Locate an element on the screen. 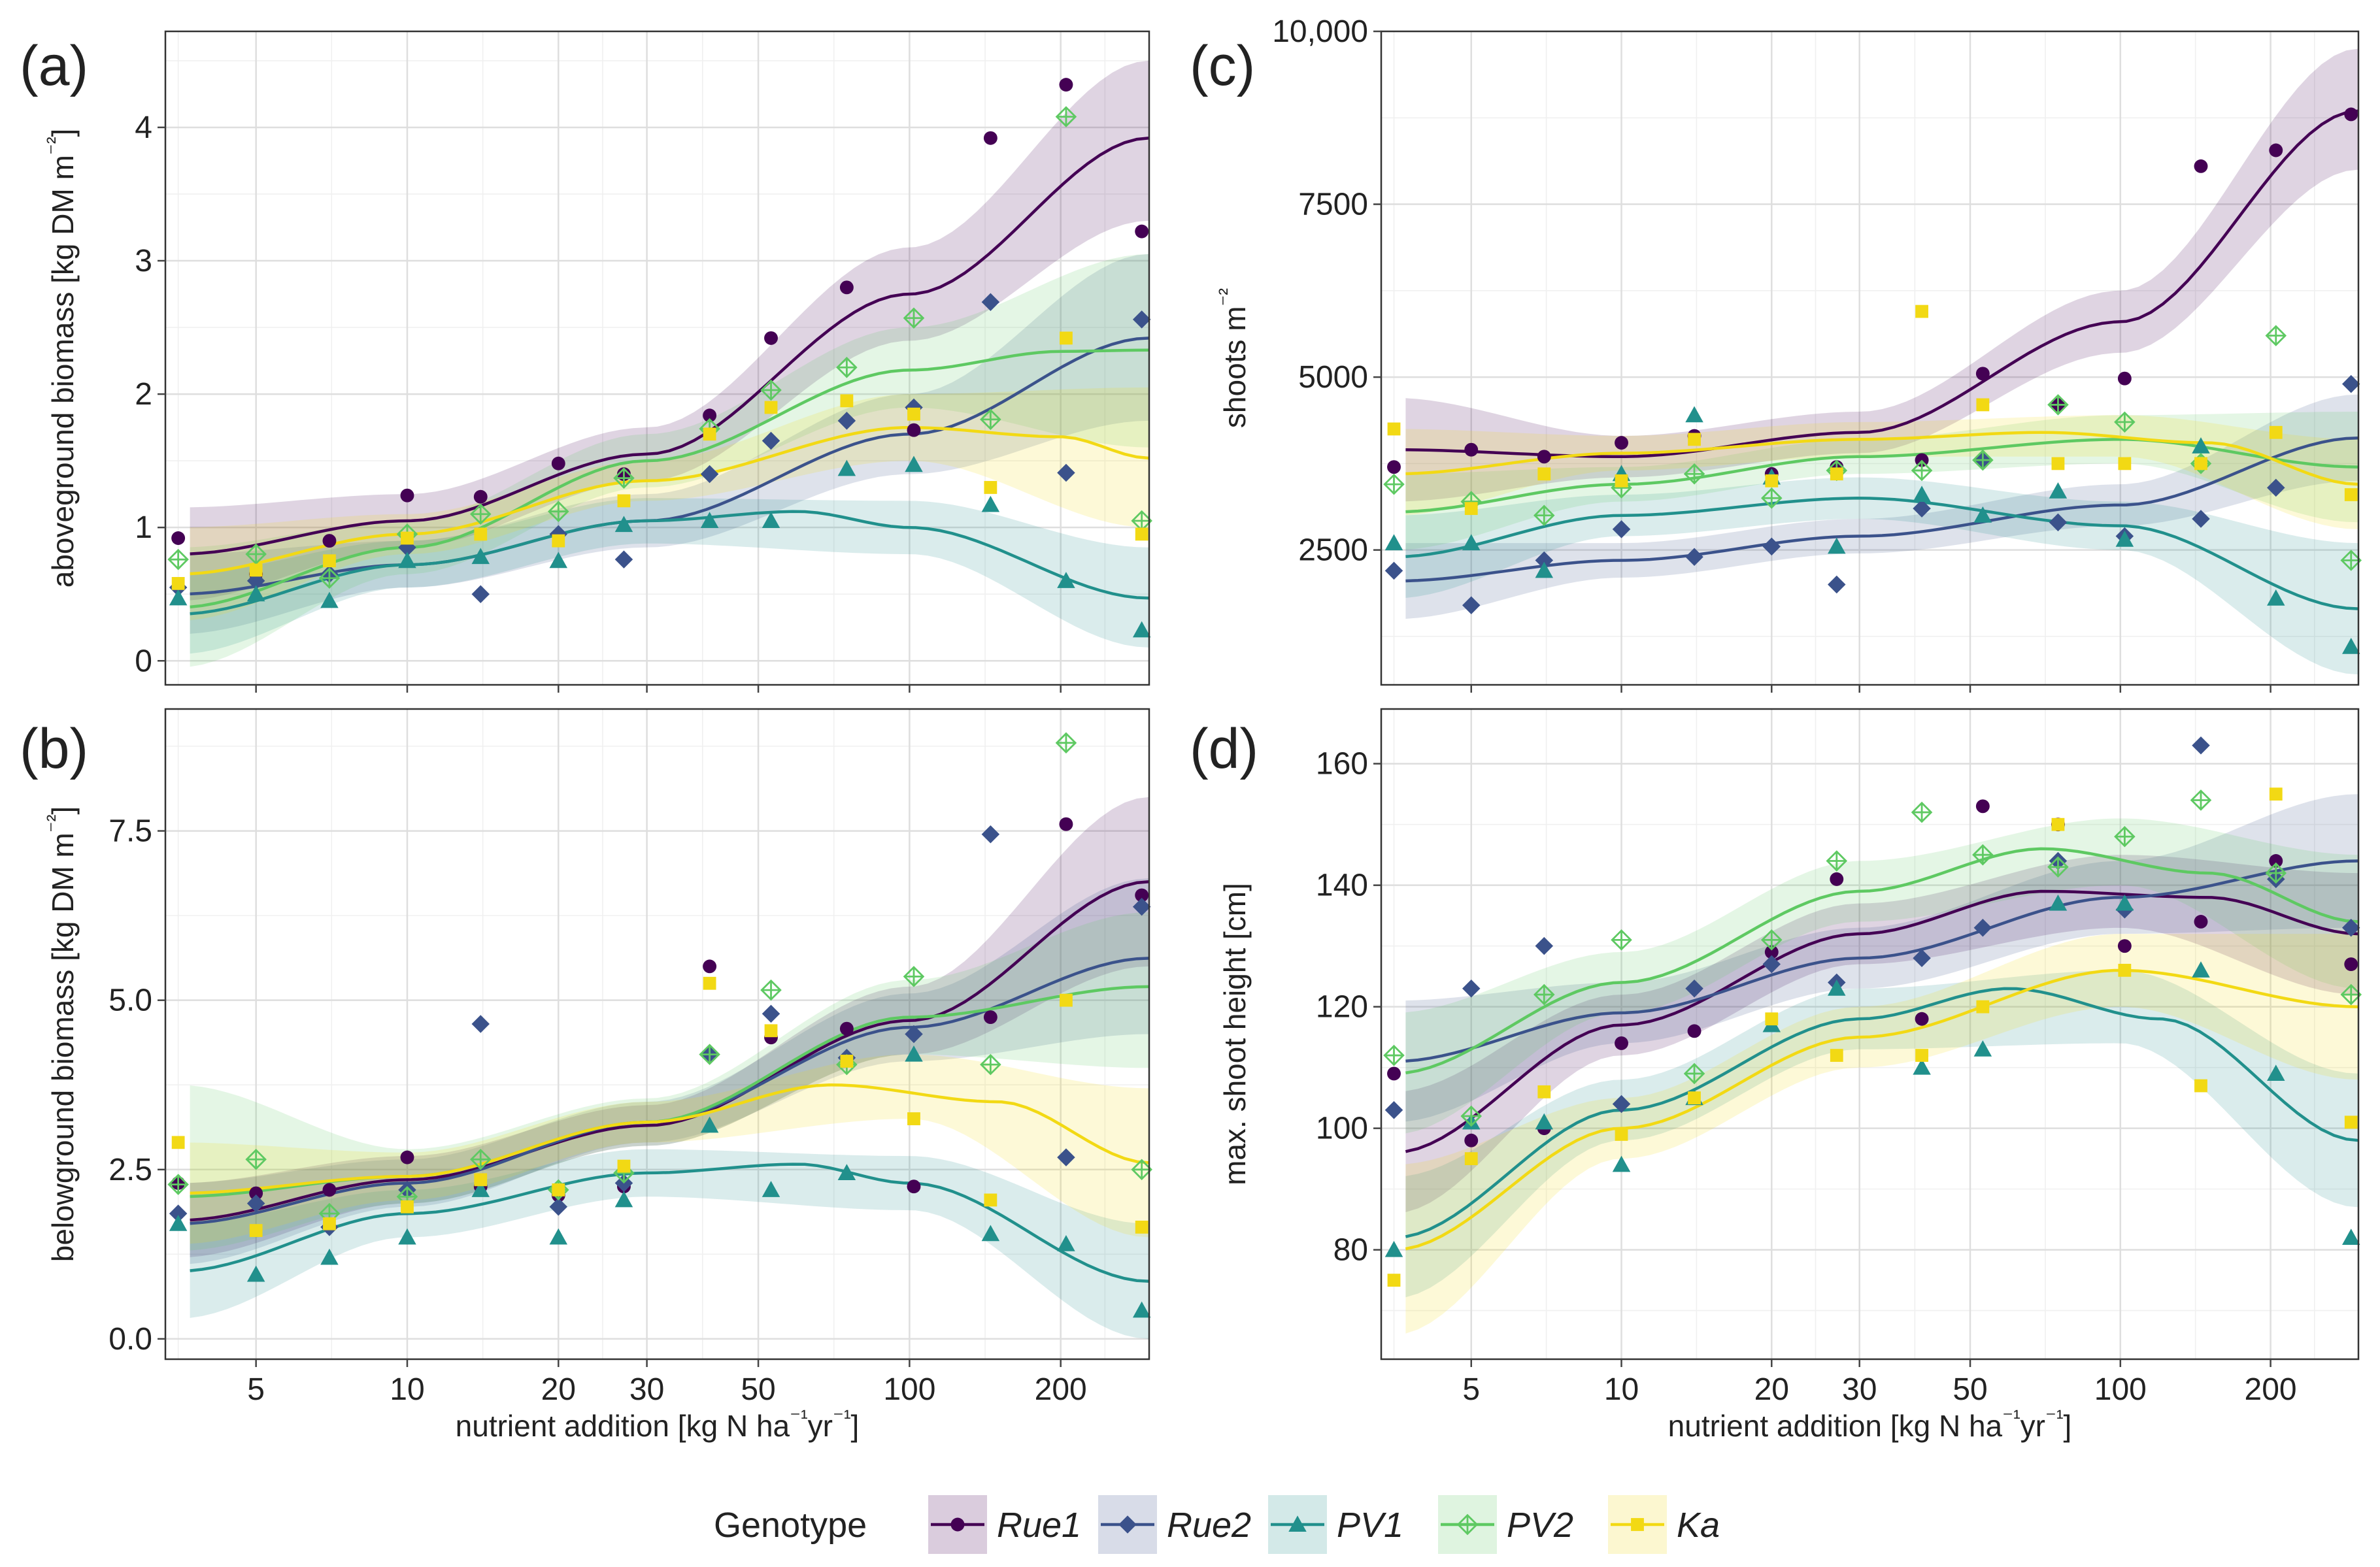  legend-label: Rue1 is located at coordinates (1039, 1526).